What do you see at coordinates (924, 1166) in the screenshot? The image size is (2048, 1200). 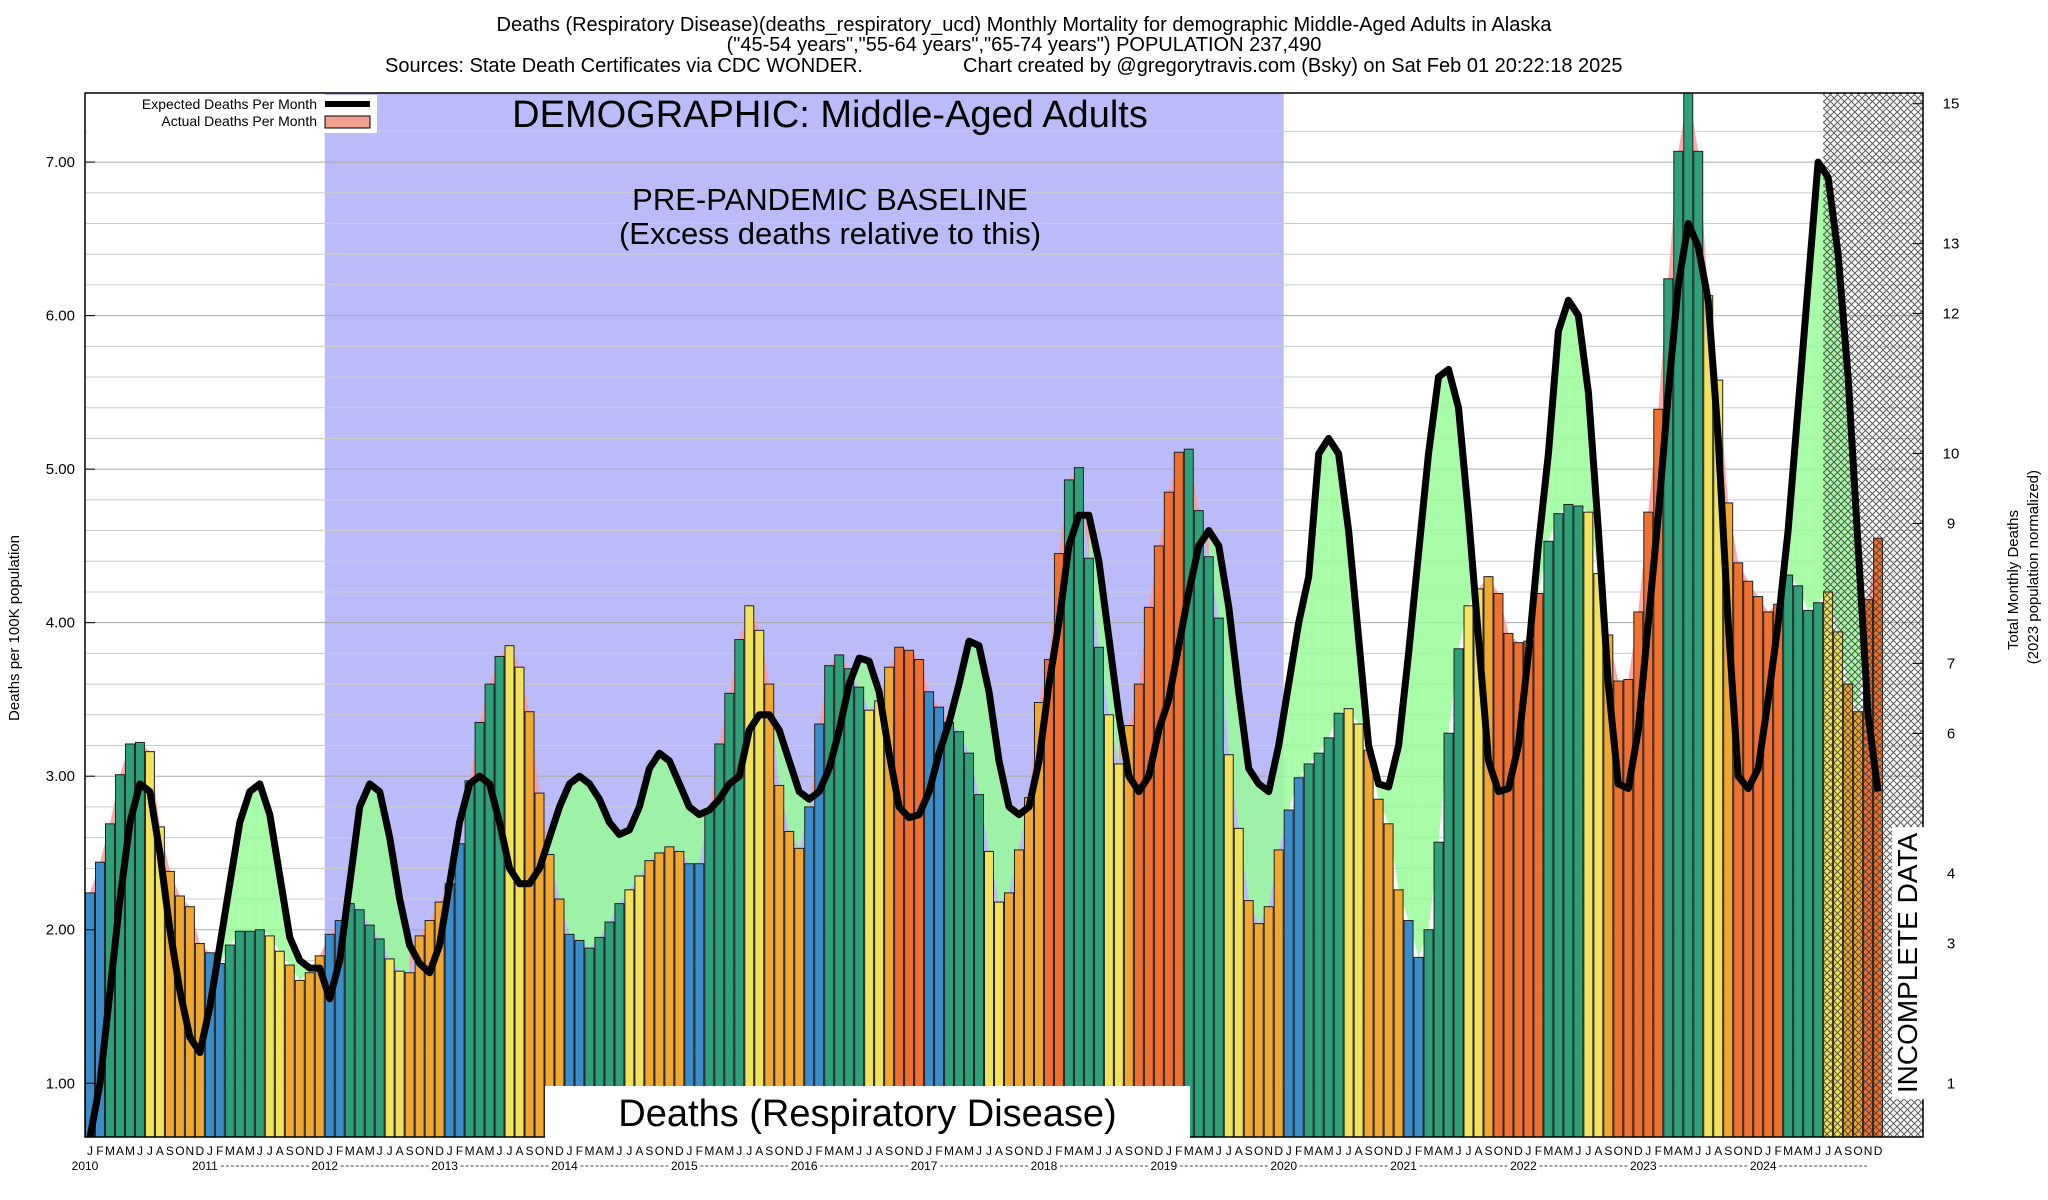 I see `year-label: 2017` at bounding box center [924, 1166].